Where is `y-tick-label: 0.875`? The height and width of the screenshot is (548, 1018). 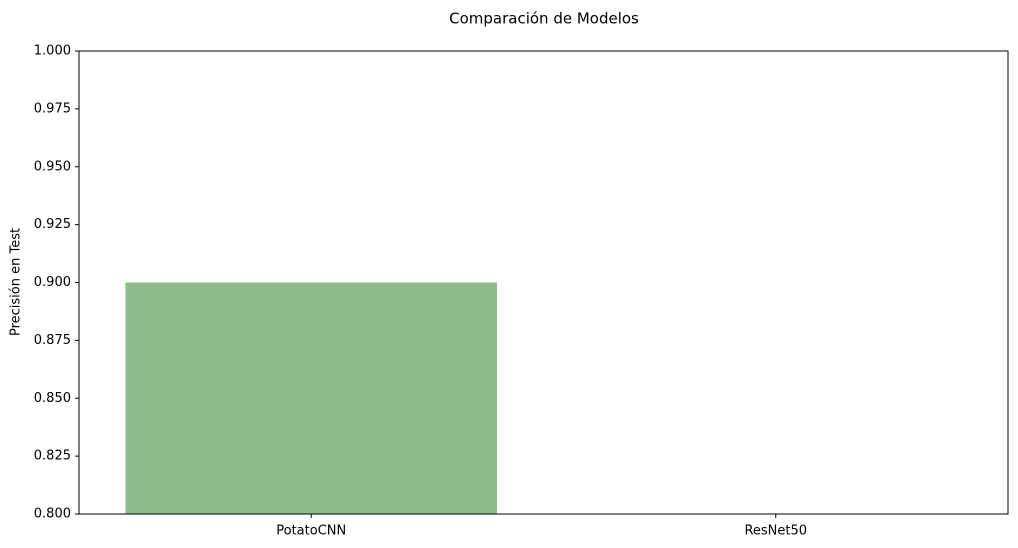 y-tick-label: 0.875 is located at coordinates (52, 340).